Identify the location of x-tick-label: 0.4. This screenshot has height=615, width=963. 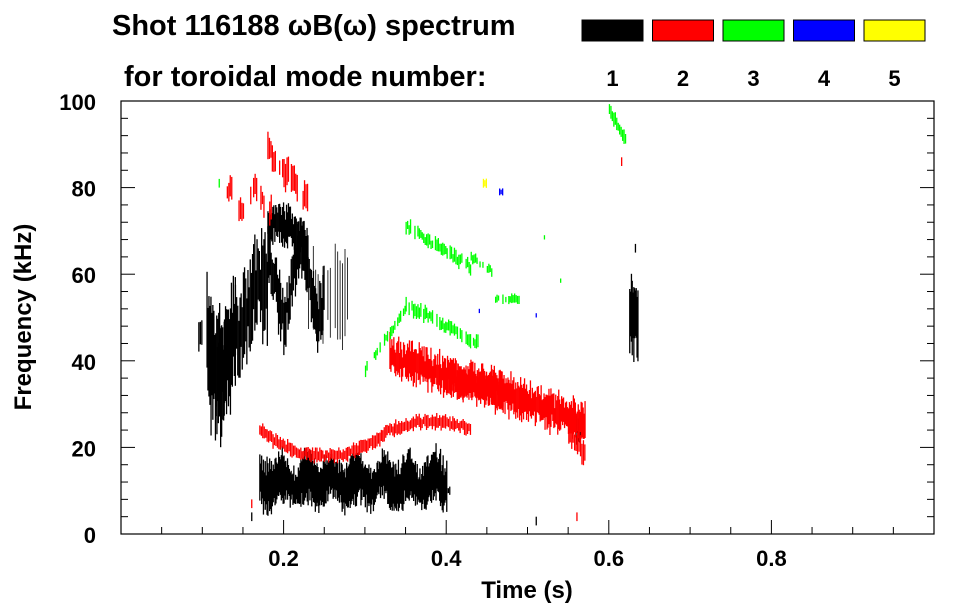
(446, 558).